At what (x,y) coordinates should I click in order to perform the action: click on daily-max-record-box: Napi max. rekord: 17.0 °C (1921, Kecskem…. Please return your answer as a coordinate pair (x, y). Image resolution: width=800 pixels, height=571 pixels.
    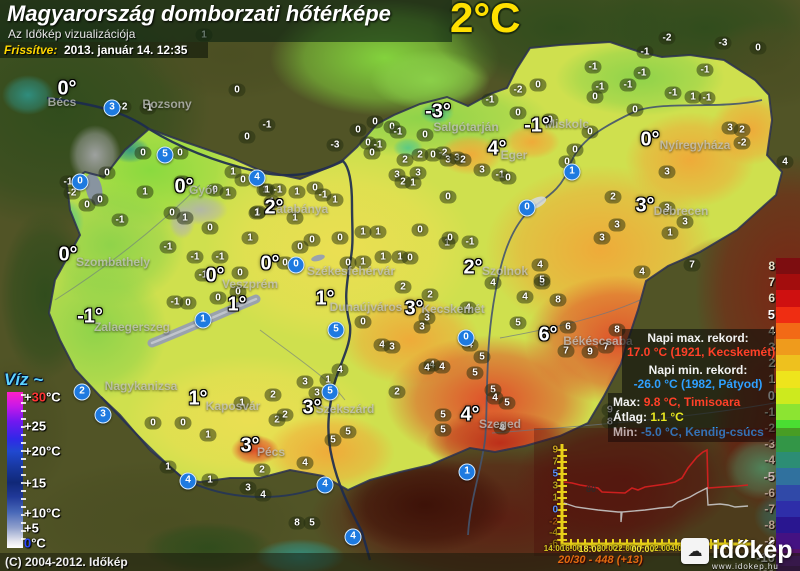
    Looking at the image, I should click on (699, 345).